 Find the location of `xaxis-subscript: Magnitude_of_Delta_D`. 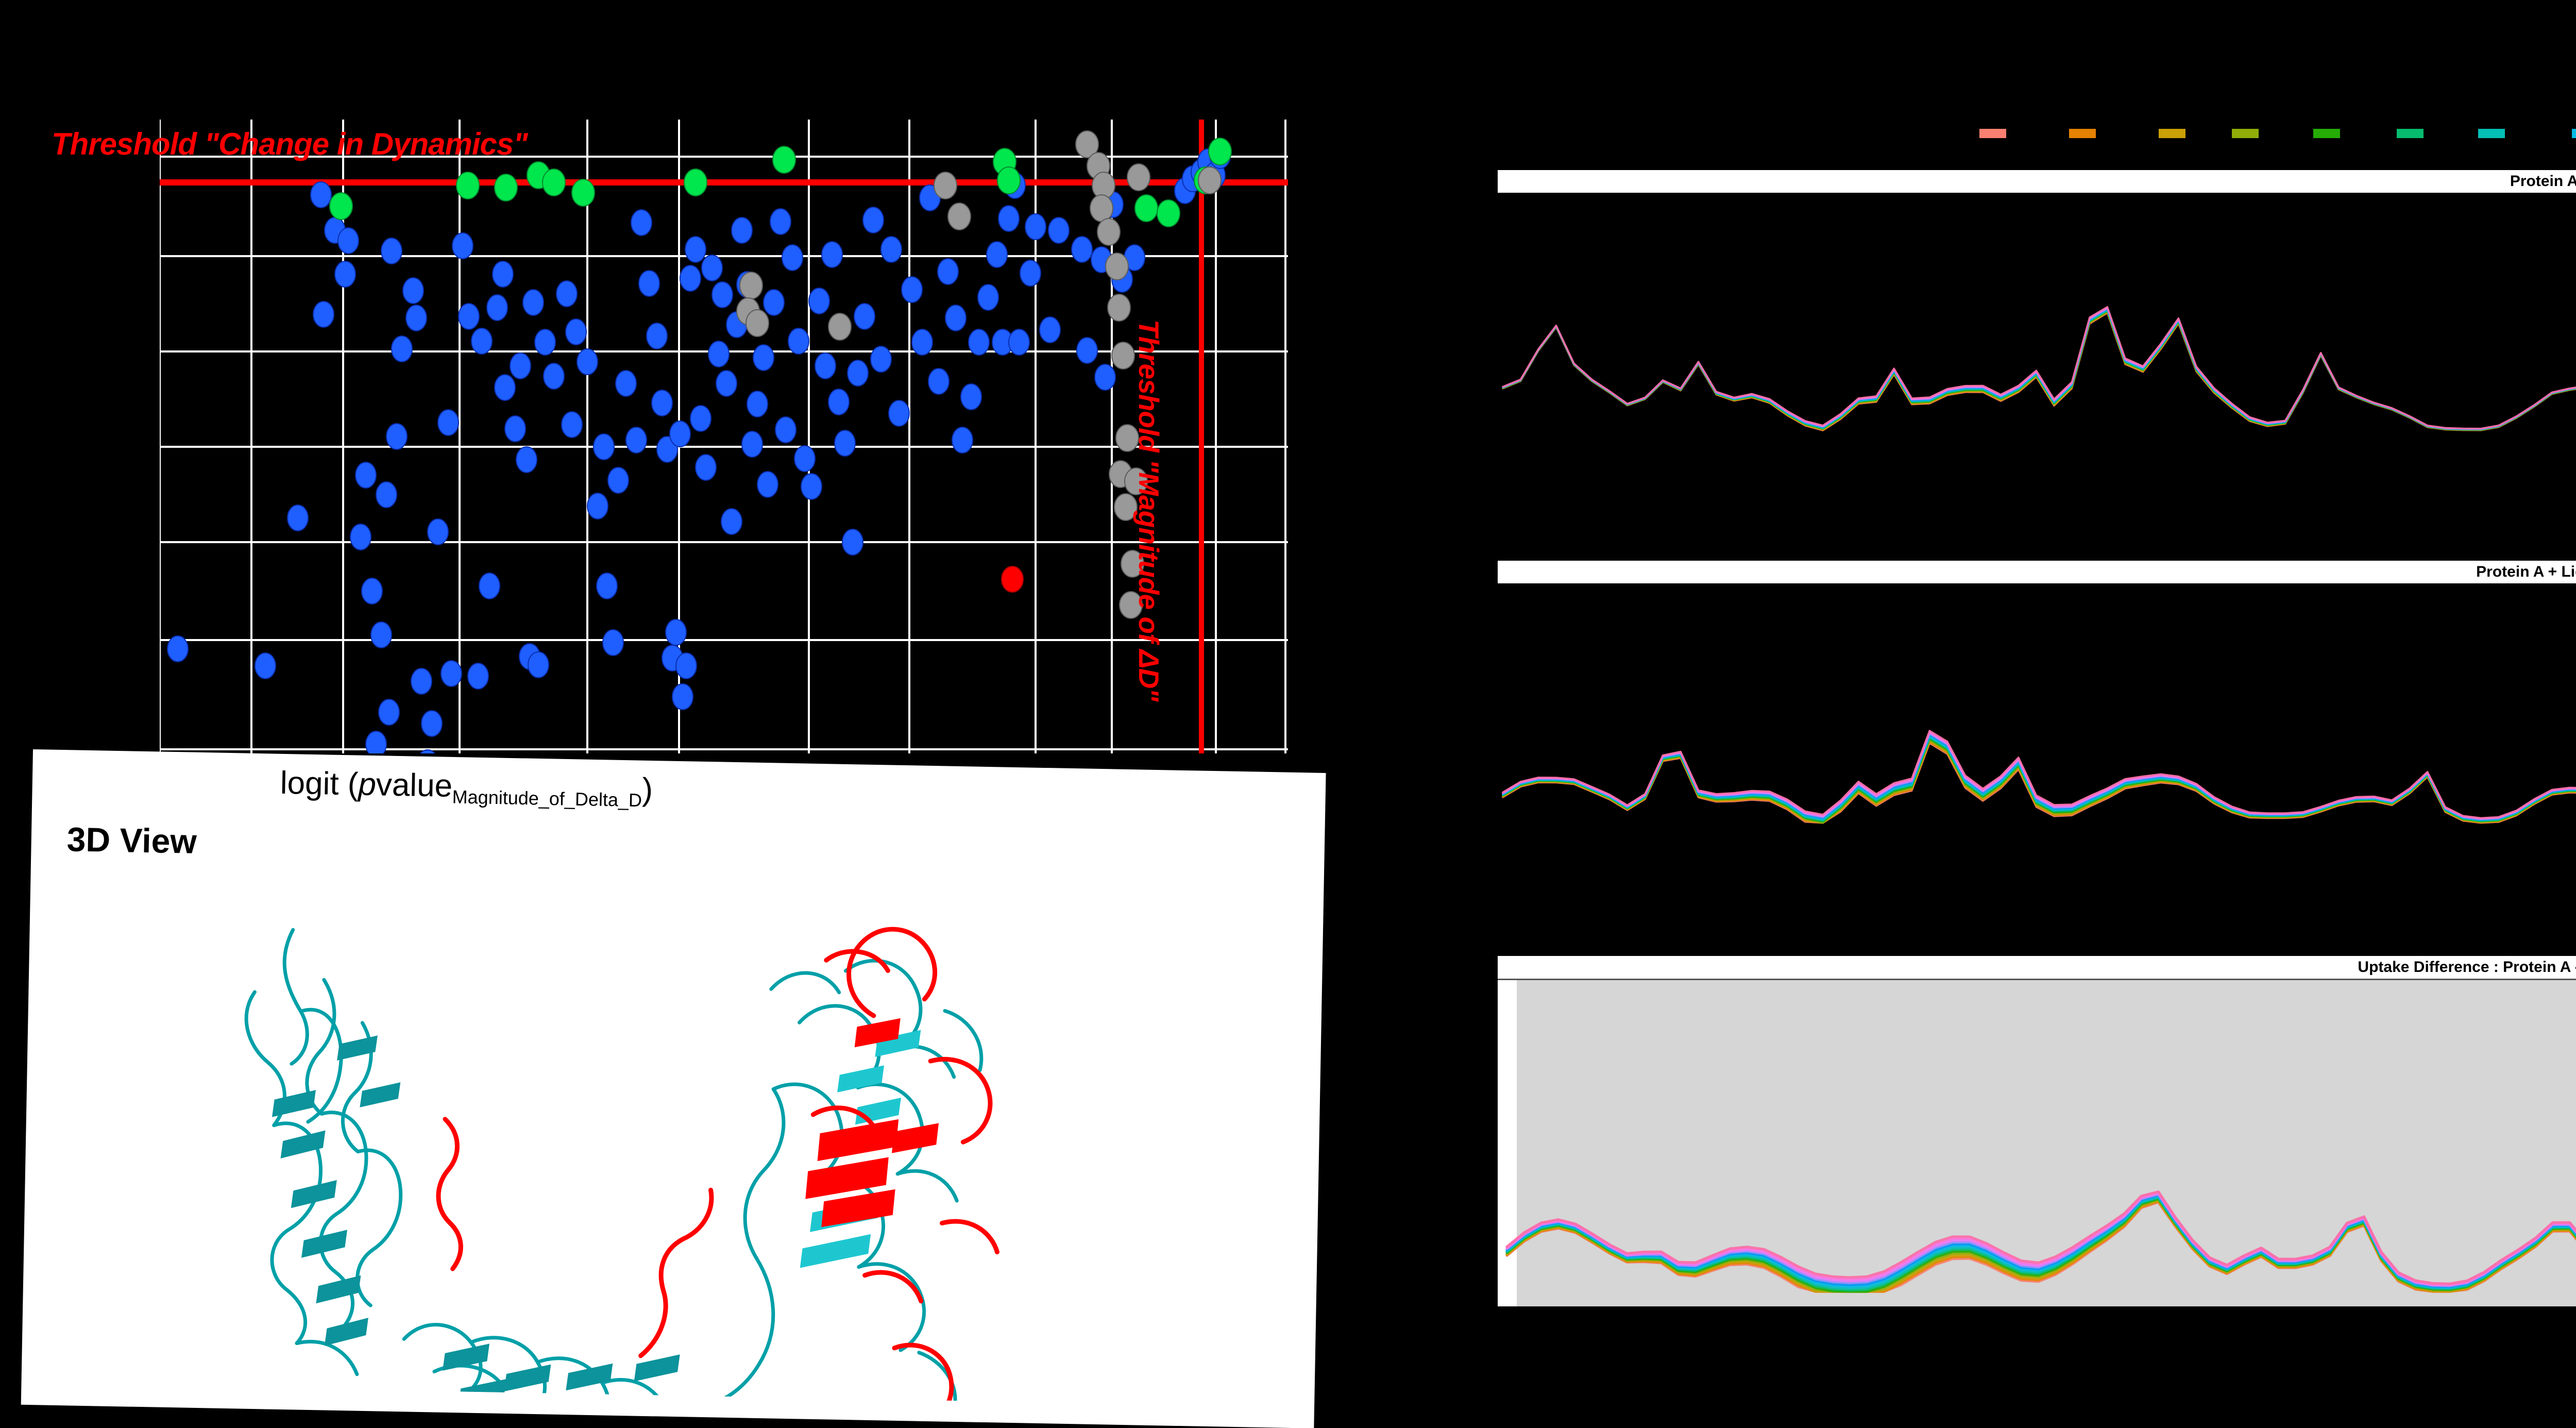

xaxis-subscript: Magnitude_of_Delta_D is located at coordinates (547, 798).